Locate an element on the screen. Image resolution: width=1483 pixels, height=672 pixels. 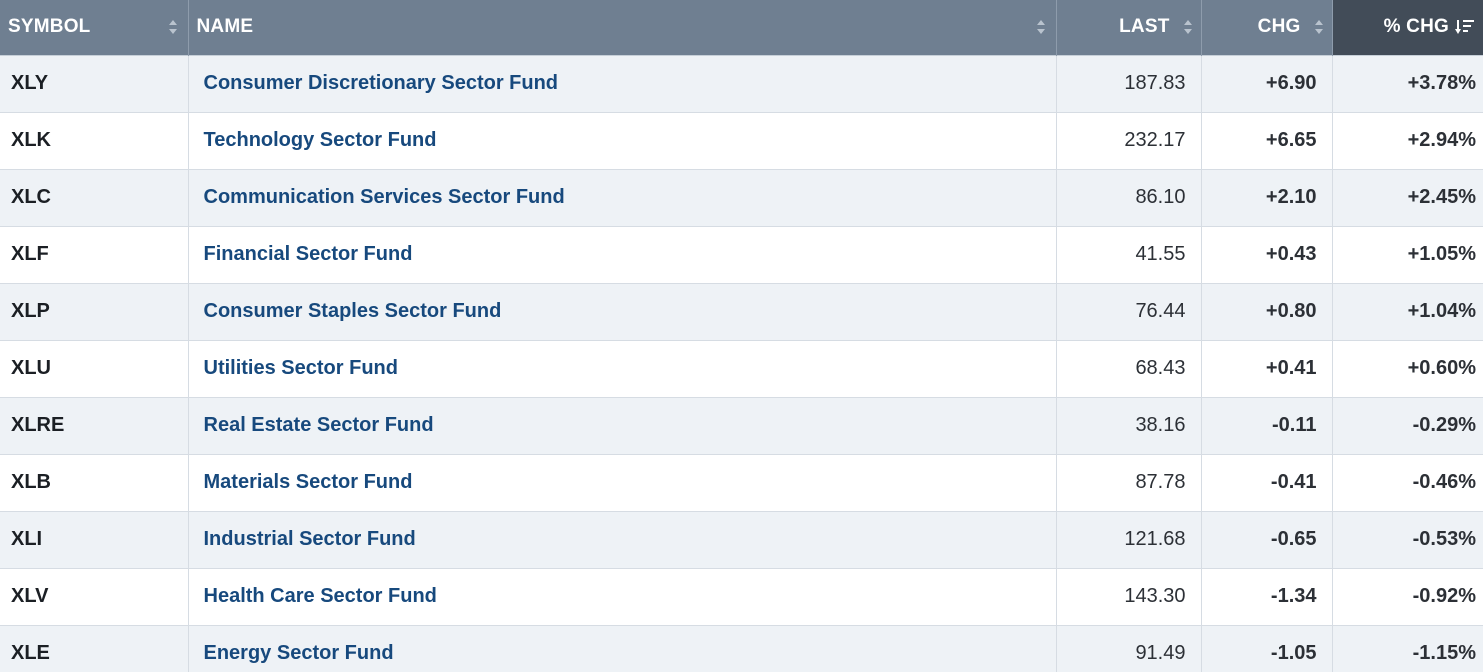
symbol-cell: XLP is located at coordinates (94, 311).